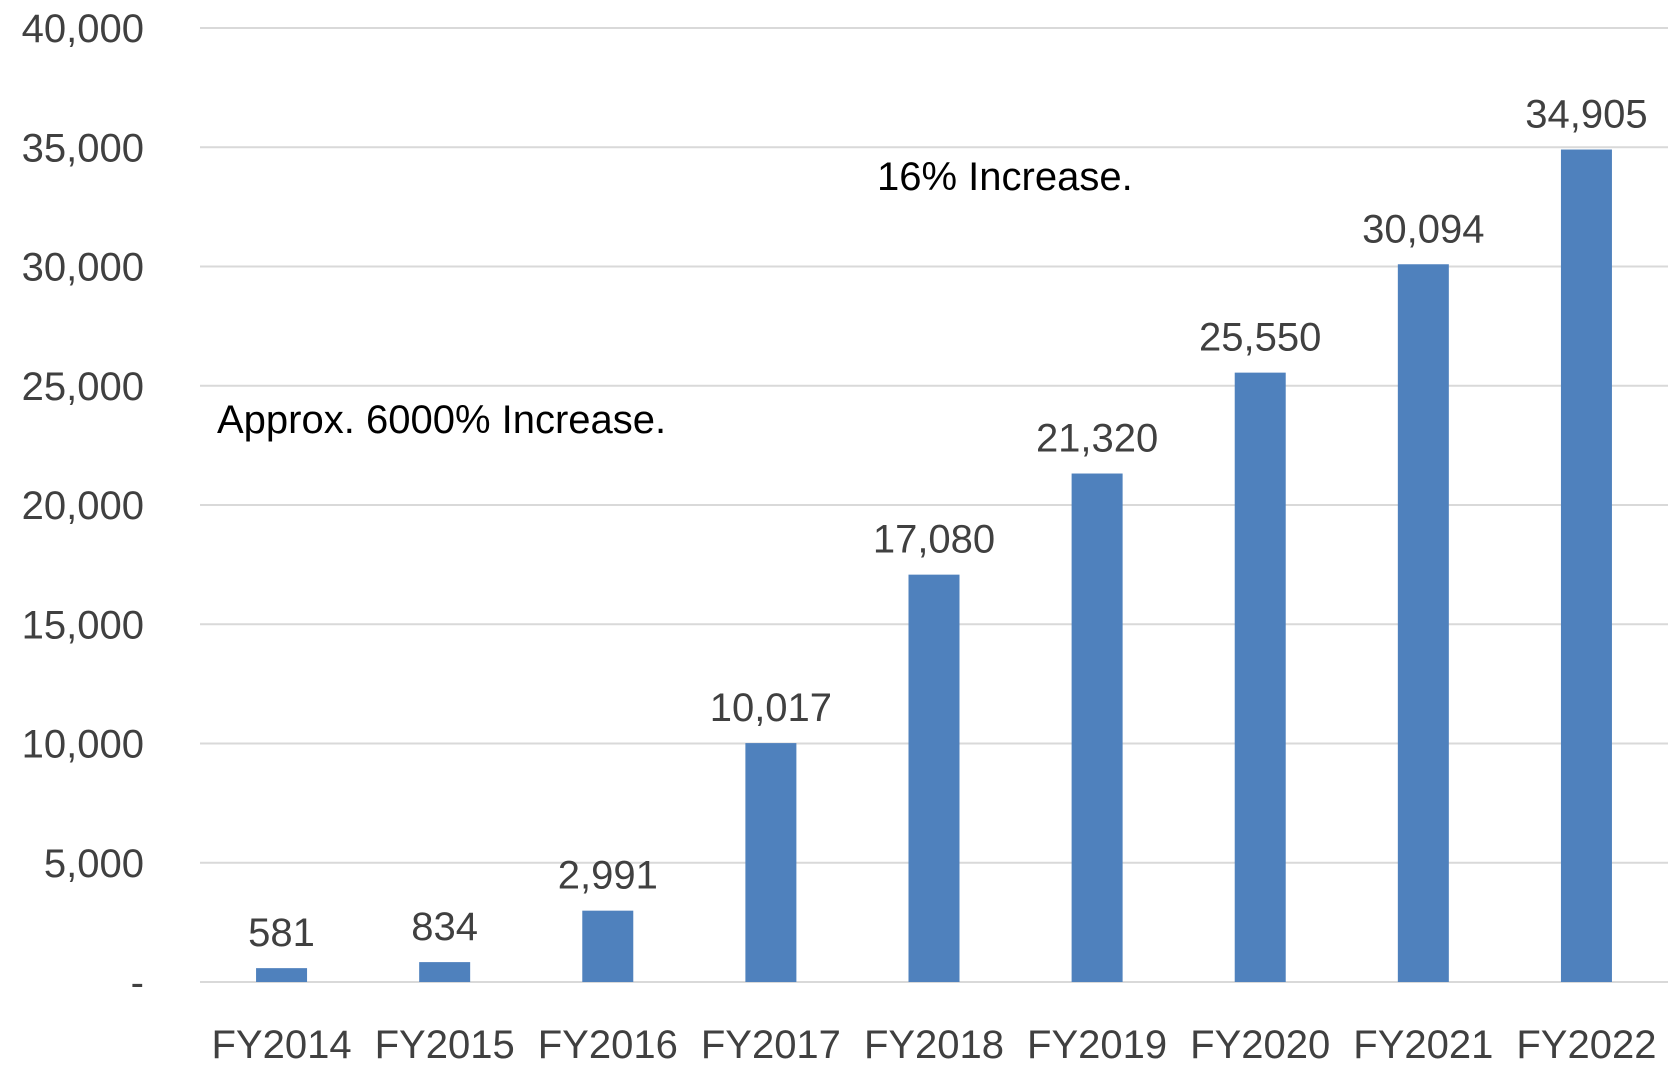 The height and width of the screenshot is (1068, 1671). I want to click on x-tick-label: FY2017, so click(771, 1043).